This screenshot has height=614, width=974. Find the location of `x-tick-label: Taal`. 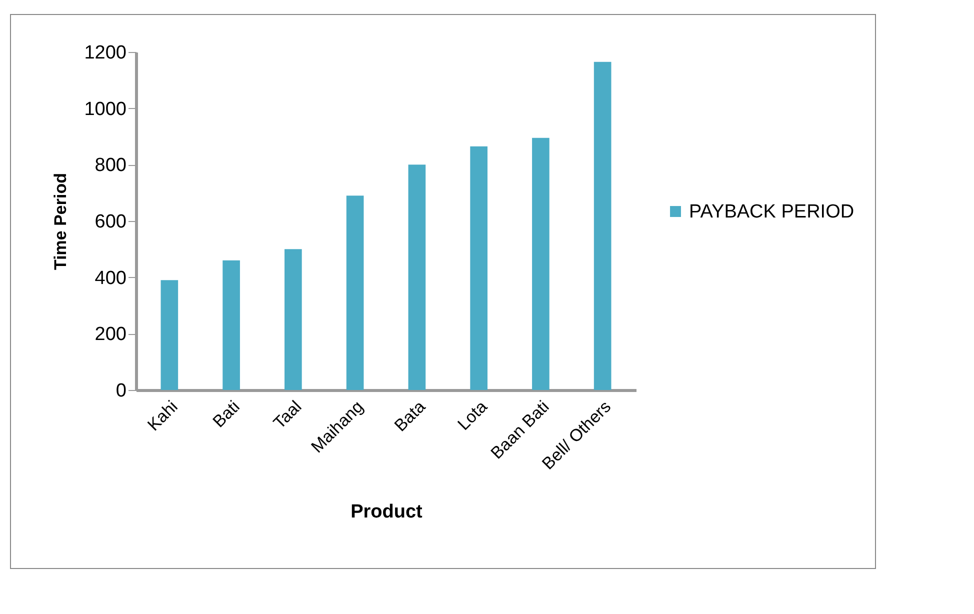

x-tick-label: Taal is located at coordinates (288, 415).